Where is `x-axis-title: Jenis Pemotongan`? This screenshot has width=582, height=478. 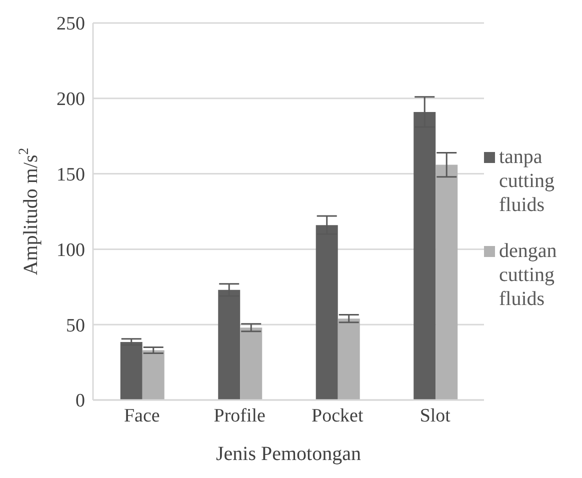
x-axis-title: Jenis Pemotongan is located at coordinates (288, 454).